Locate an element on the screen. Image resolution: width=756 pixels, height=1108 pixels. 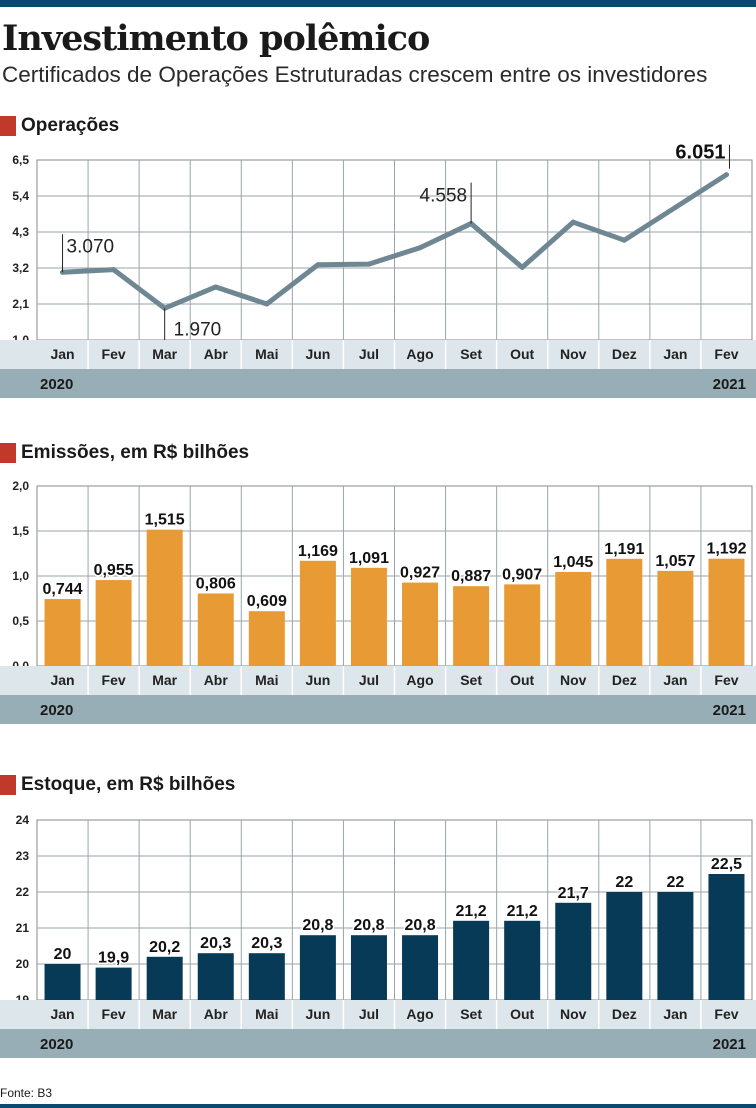
bar-value-label: 21,2 is located at coordinates (522, 911).